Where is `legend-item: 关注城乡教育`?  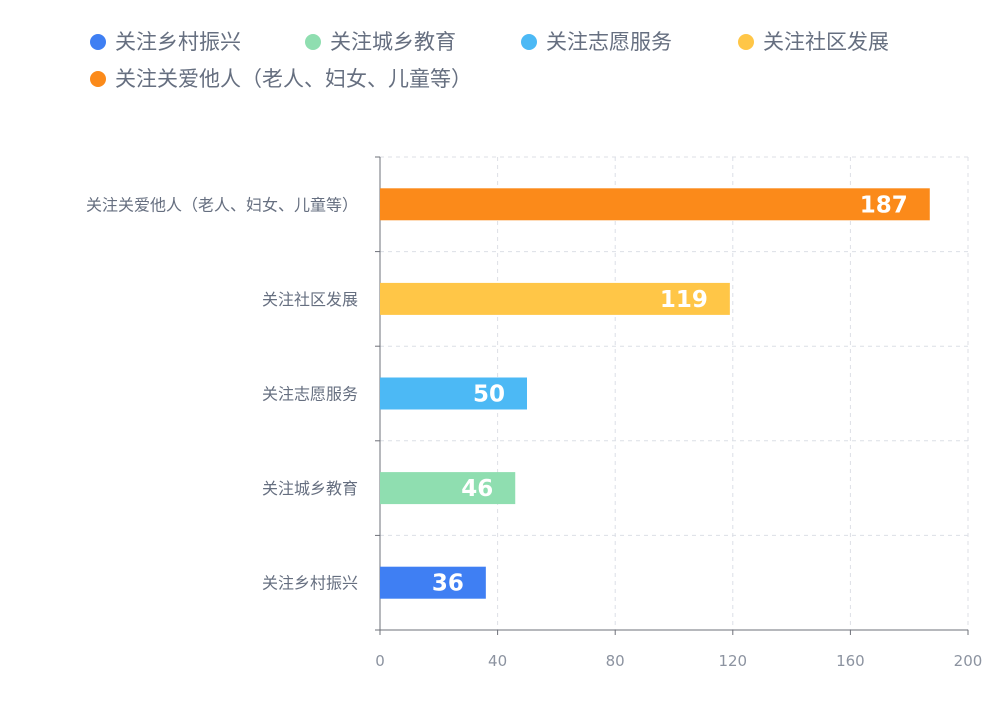
legend-item: 关注城乡教育 is located at coordinates (380, 42).